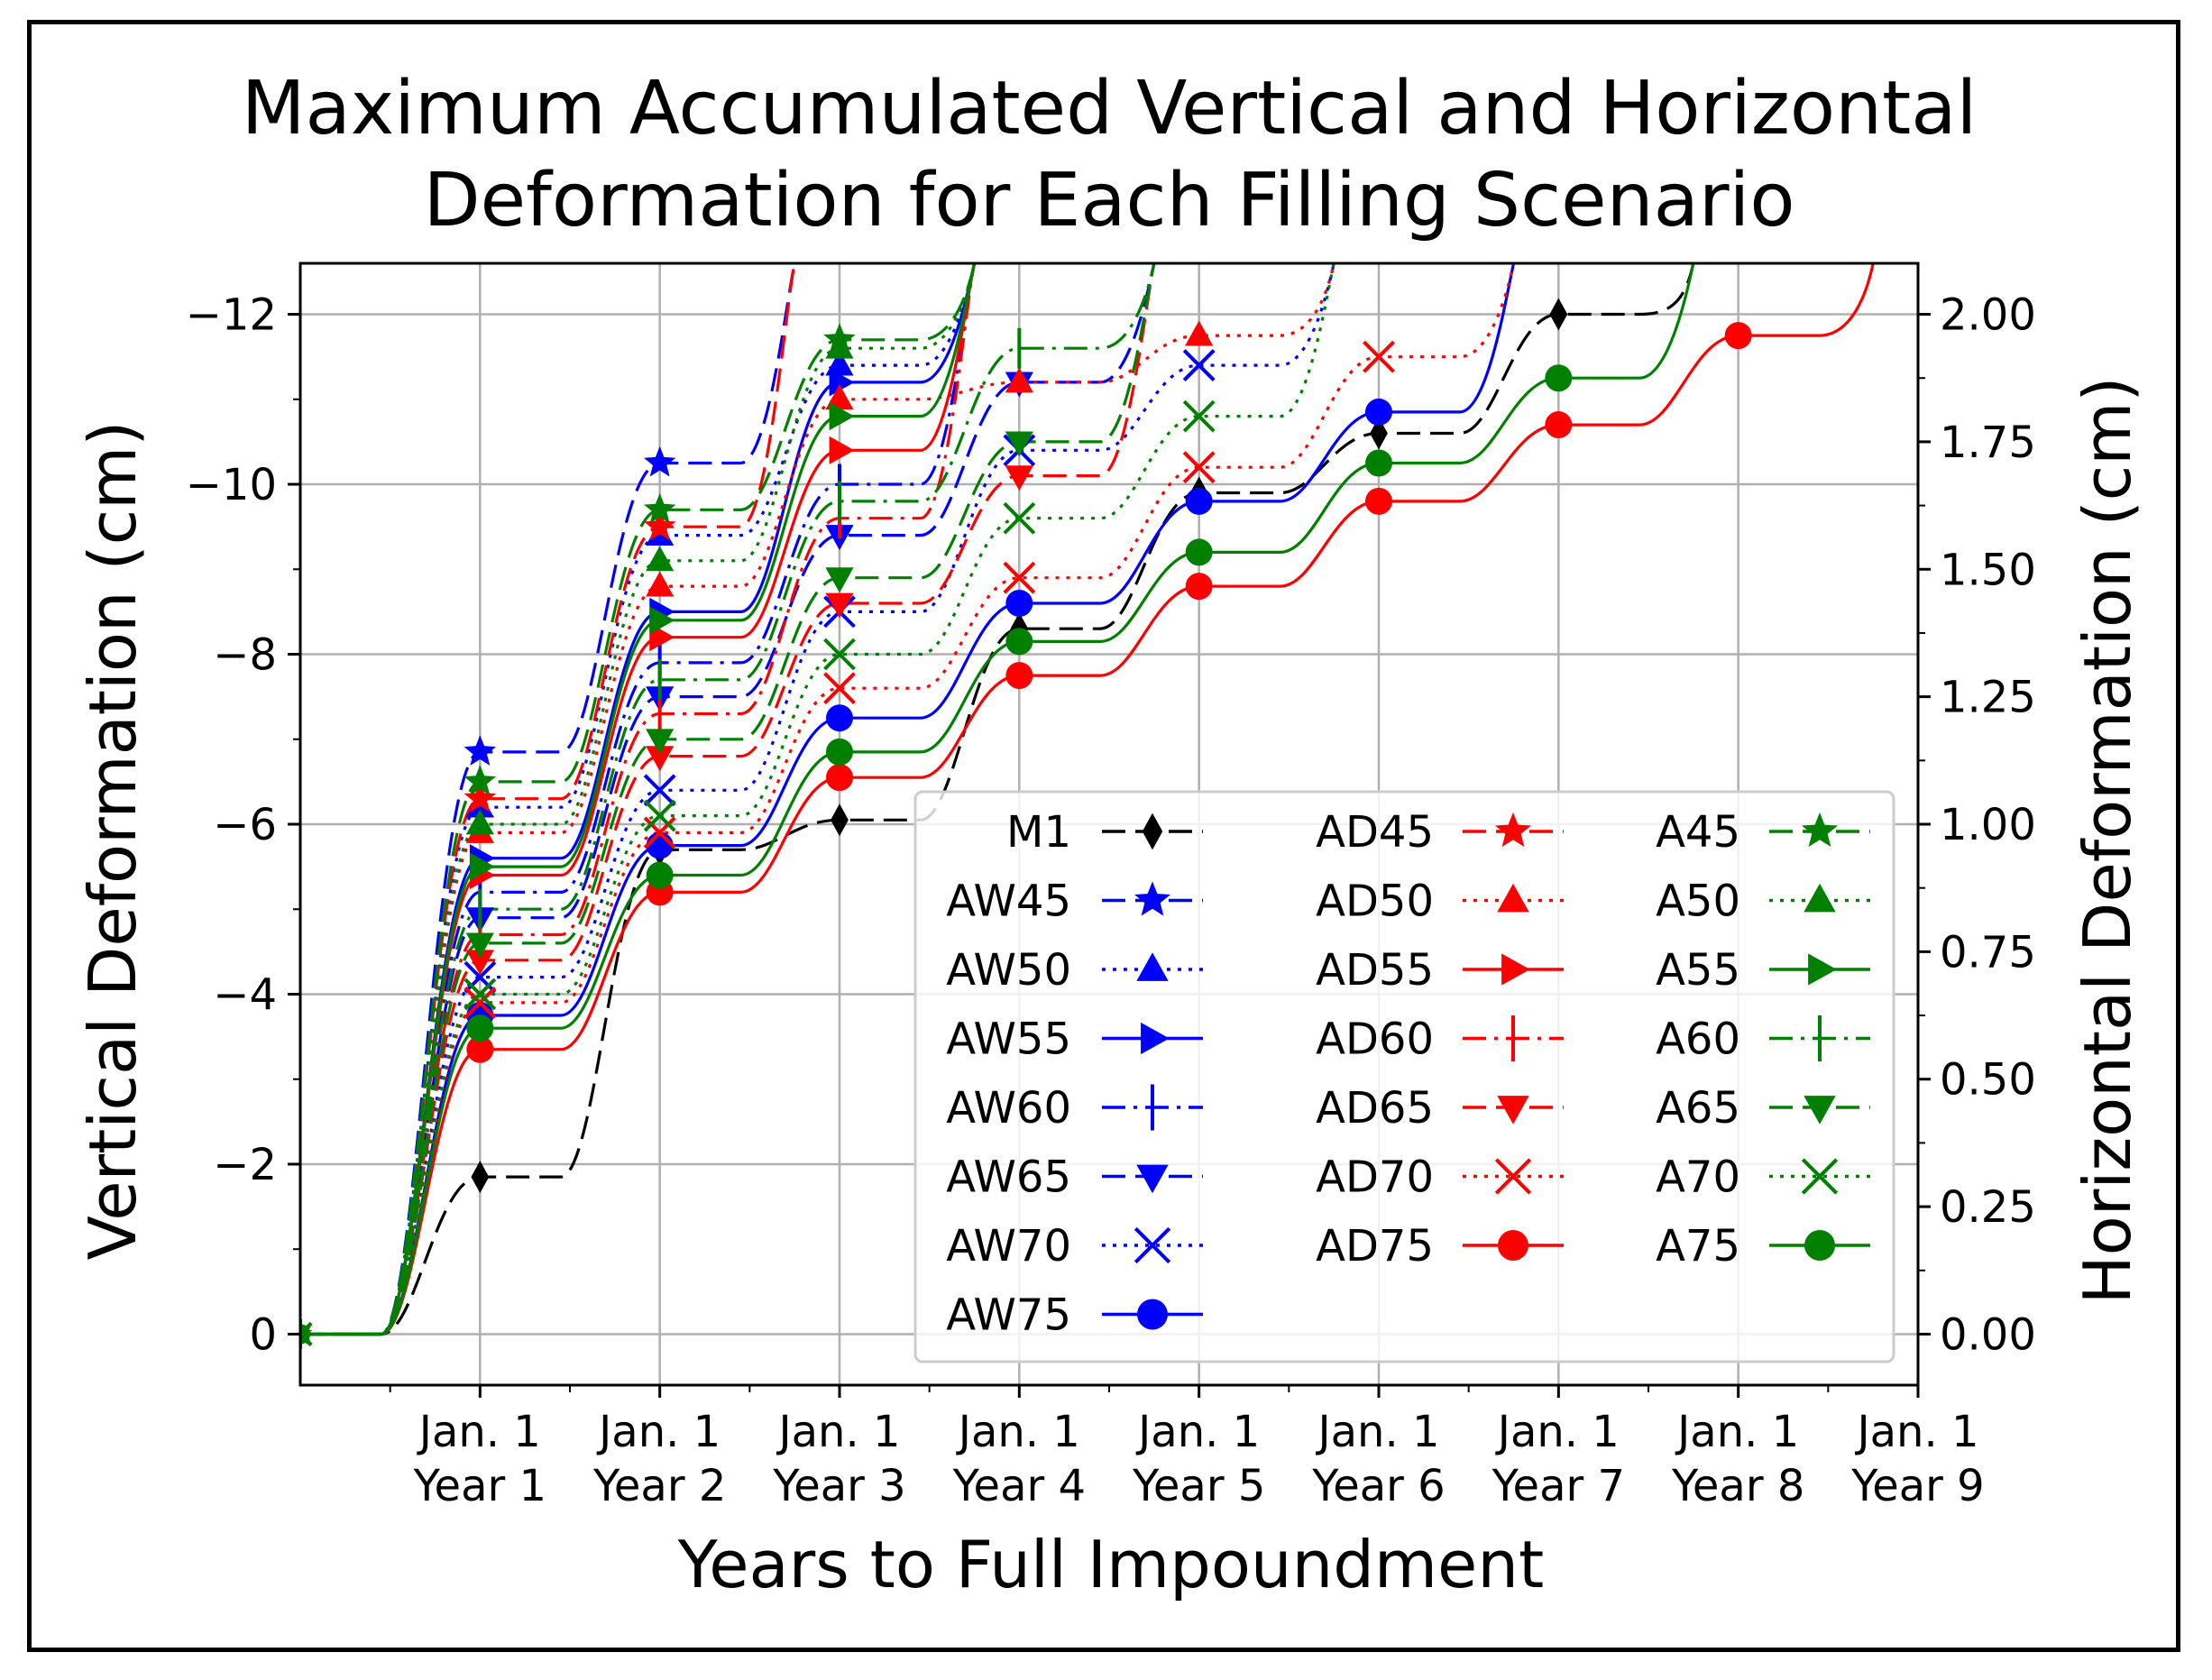 The height and width of the screenshot is (1680, 2212). What do you see at coordinates (479, 822) in the screenshot?
I see `data-point-A50` at bounding box center [479, 822].